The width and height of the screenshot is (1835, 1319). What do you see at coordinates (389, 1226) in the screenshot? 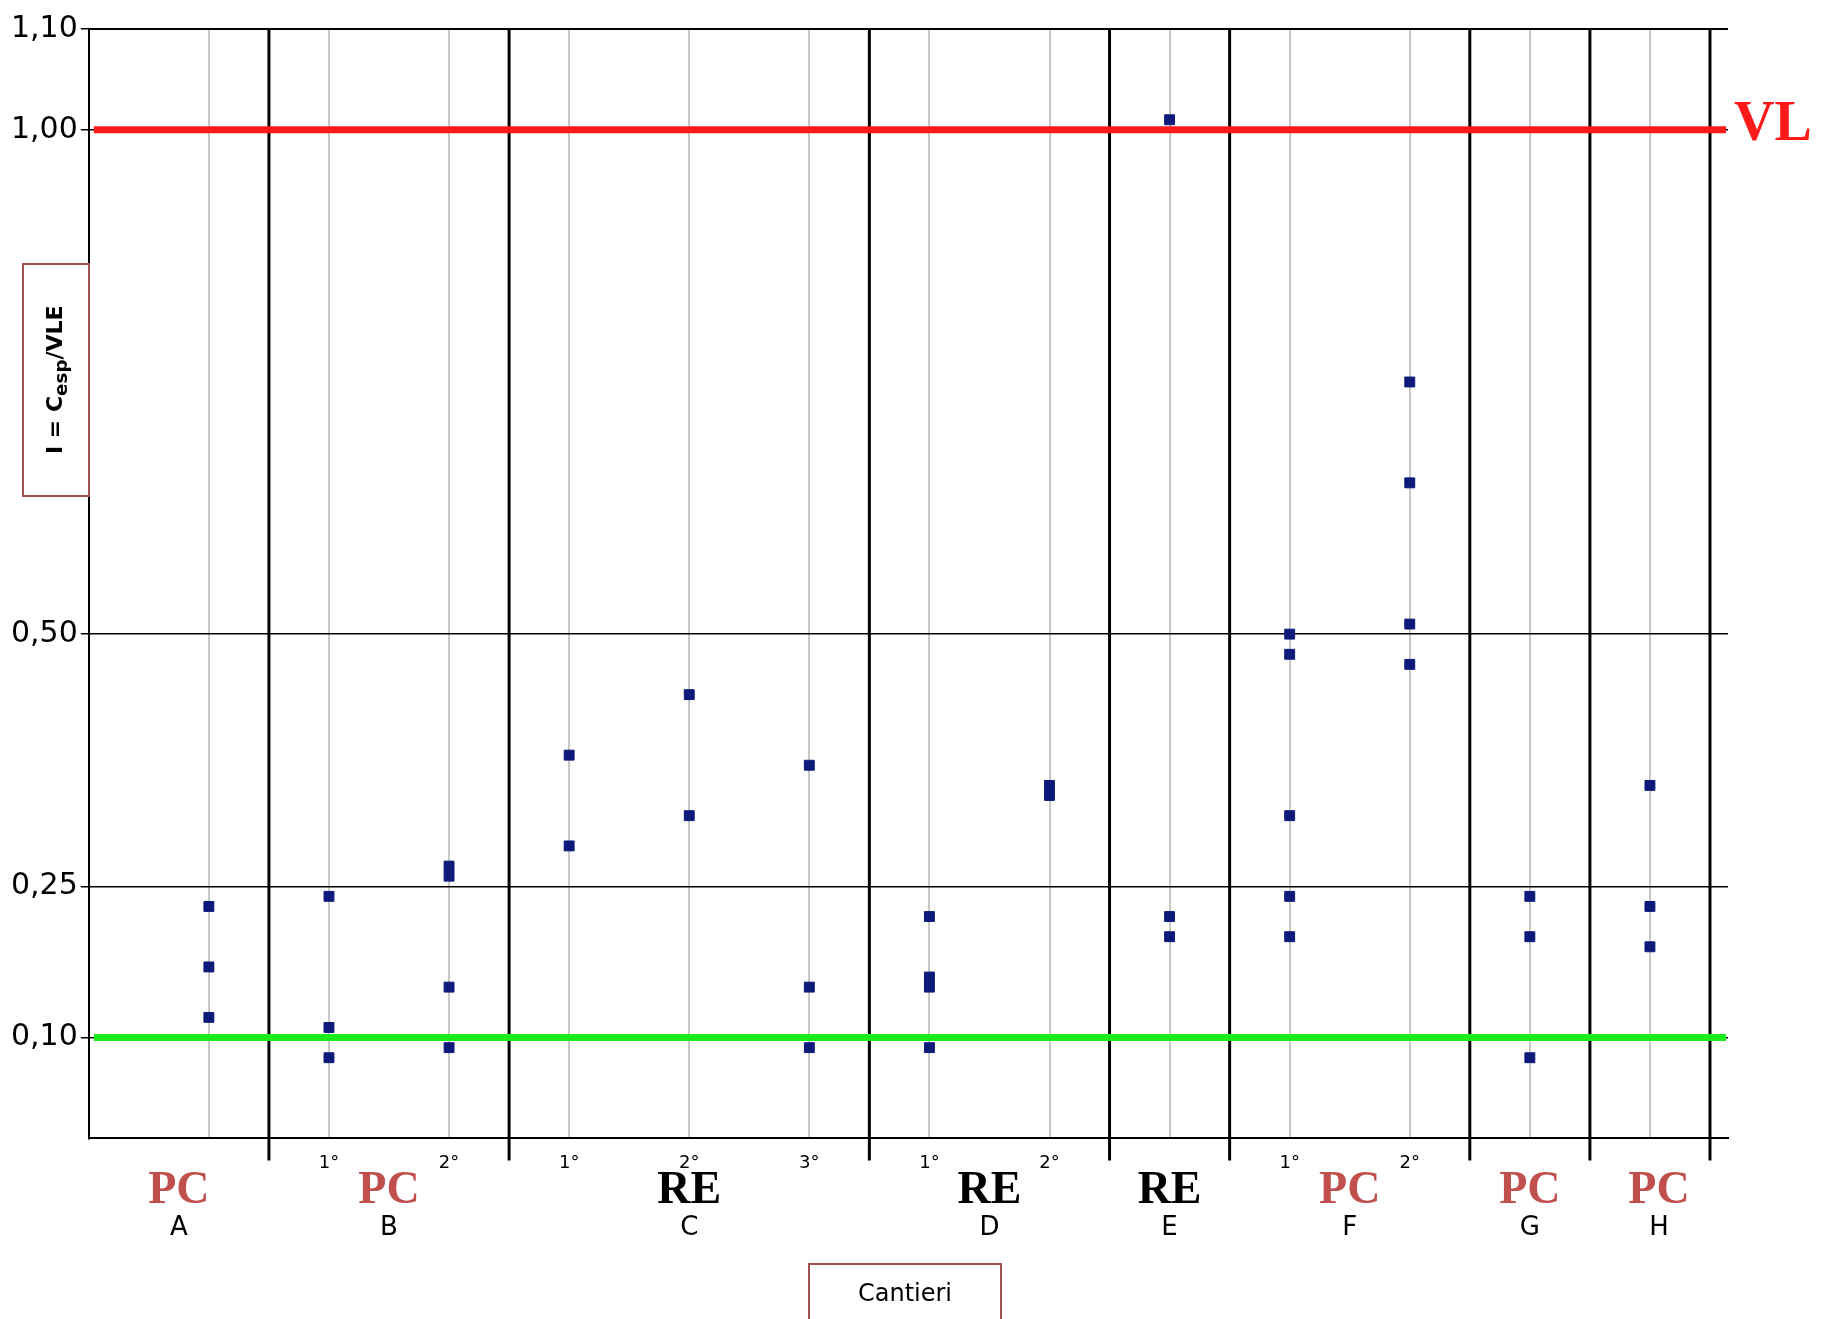
I see `text: B` at bounding box center [389, 1226].